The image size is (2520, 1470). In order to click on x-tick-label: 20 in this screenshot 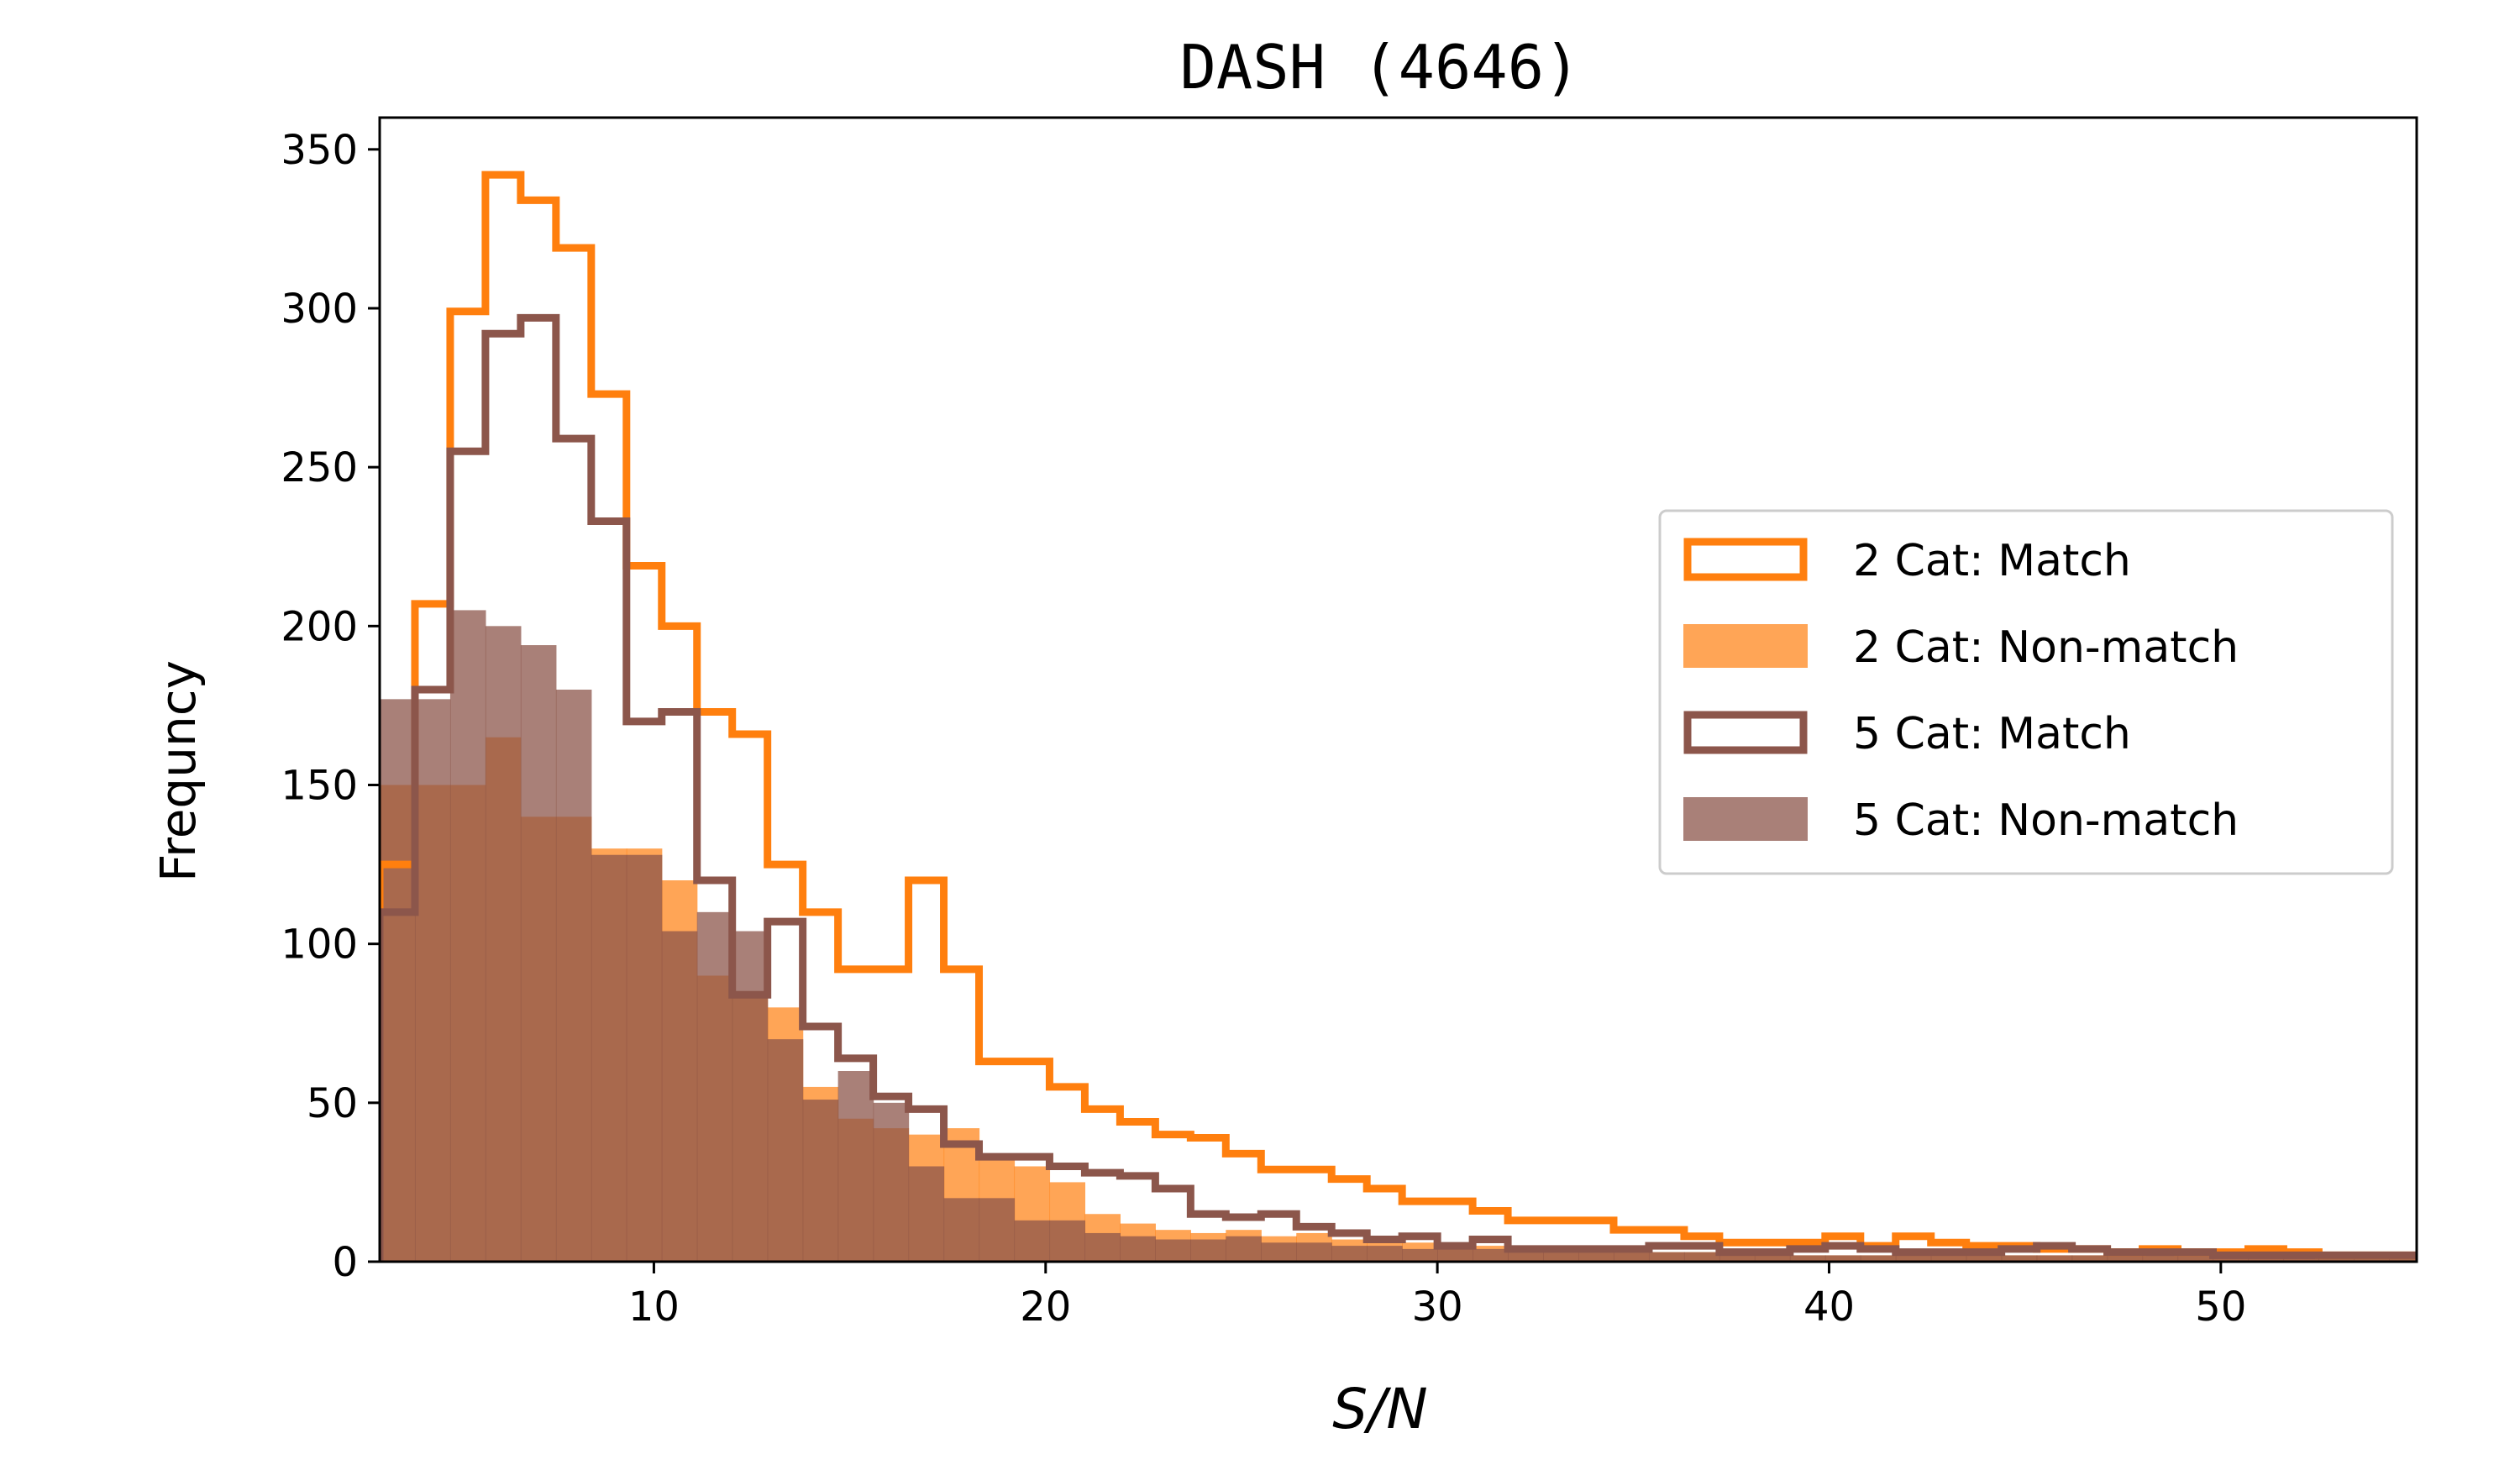, I will do `click(1045, 1307)`.